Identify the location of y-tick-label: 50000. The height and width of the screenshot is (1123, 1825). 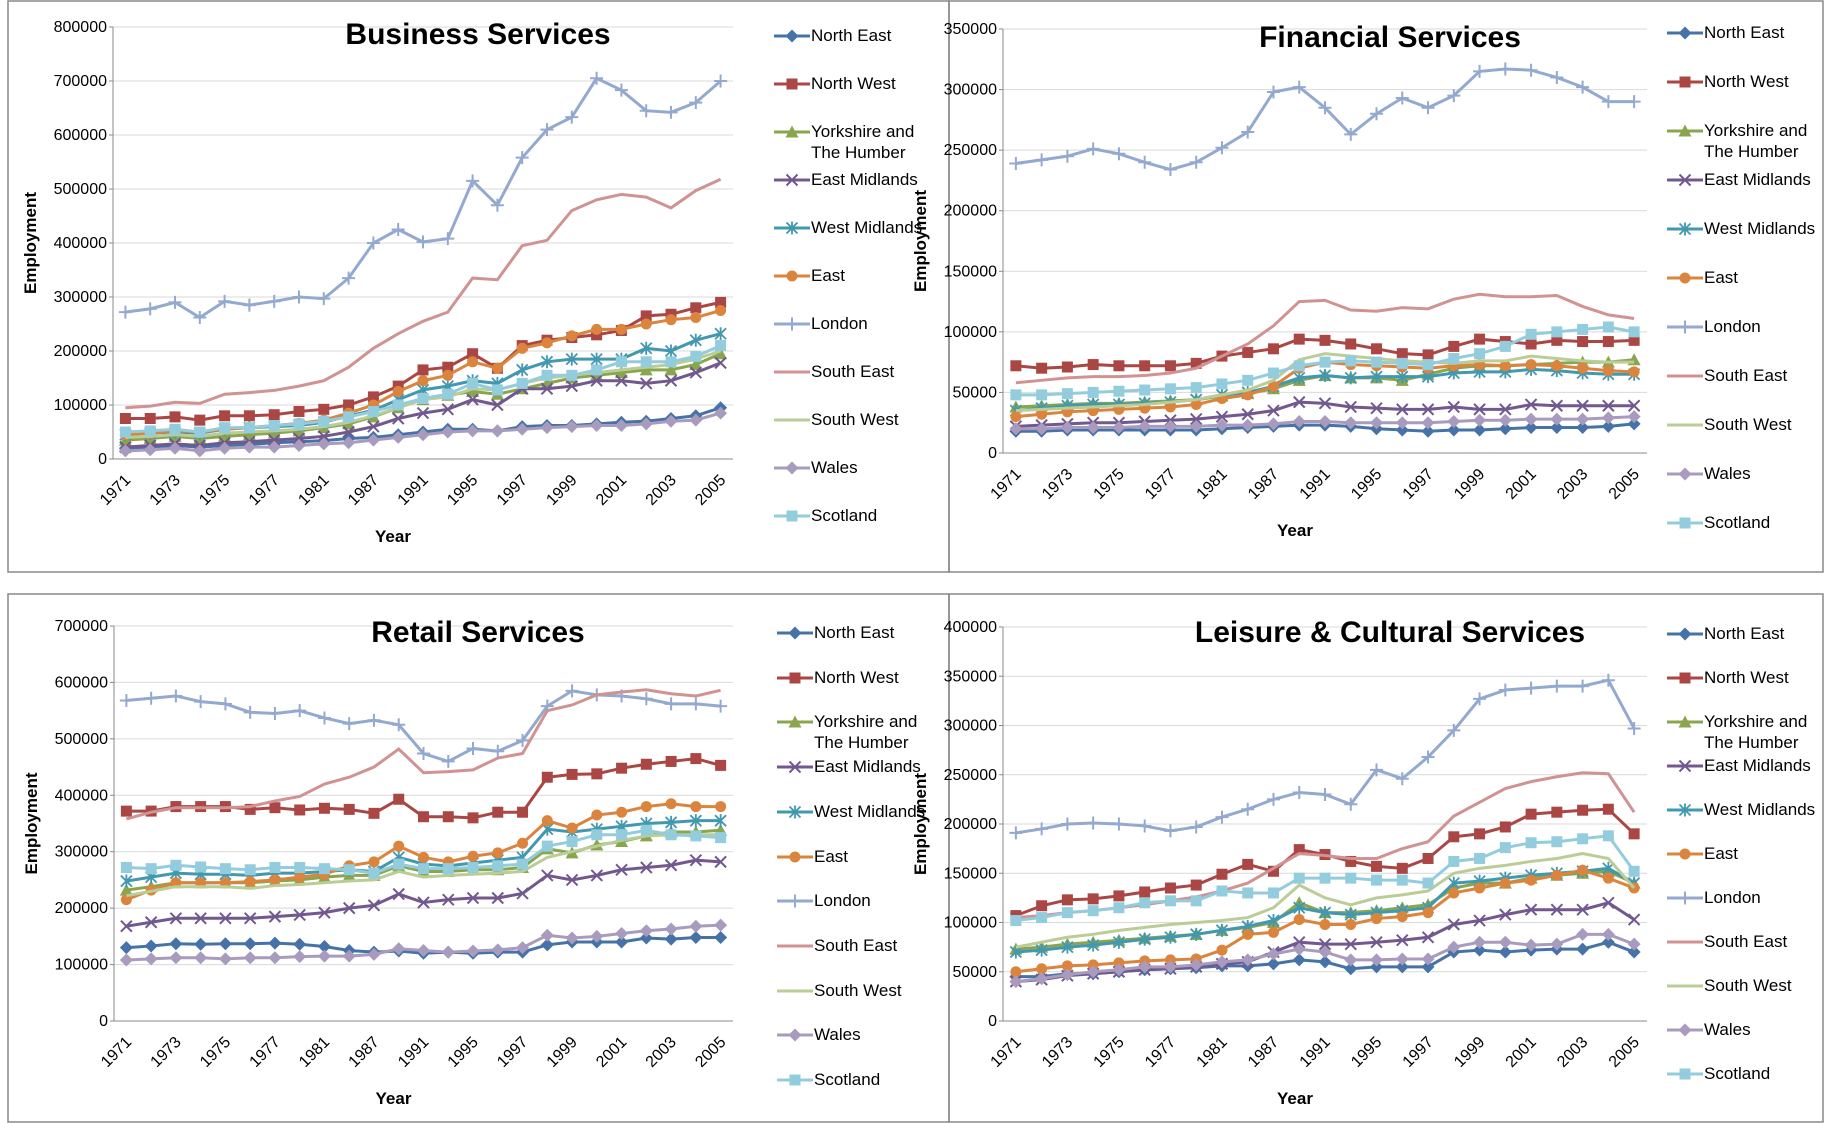
(975, 972).